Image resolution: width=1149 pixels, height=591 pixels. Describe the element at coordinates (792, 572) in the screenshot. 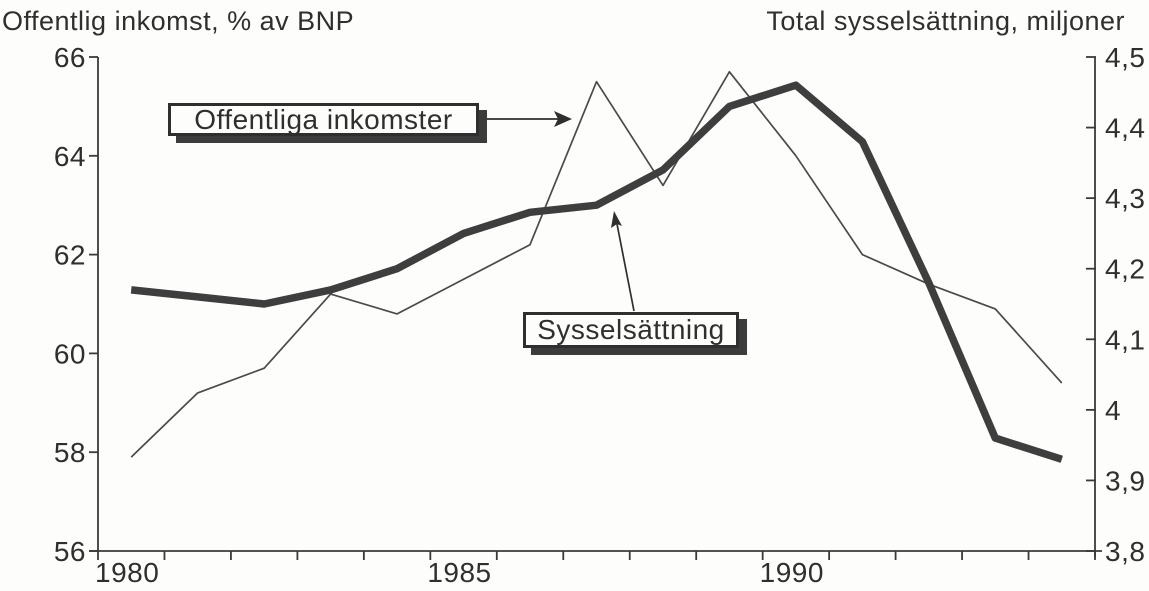

I see `x-axis-tick-label: 1990` at that location.